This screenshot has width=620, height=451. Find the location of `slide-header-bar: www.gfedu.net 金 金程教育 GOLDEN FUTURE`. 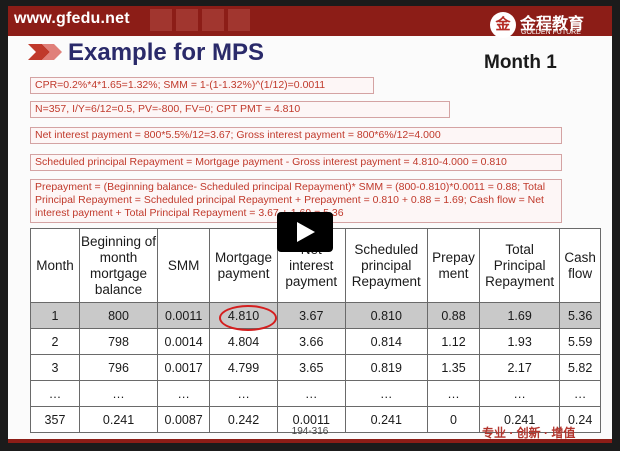

slide-header-bar: www.gfedu.net 金 金程教育 GOLDEN FUTURE is located at coordinates (310, 22).